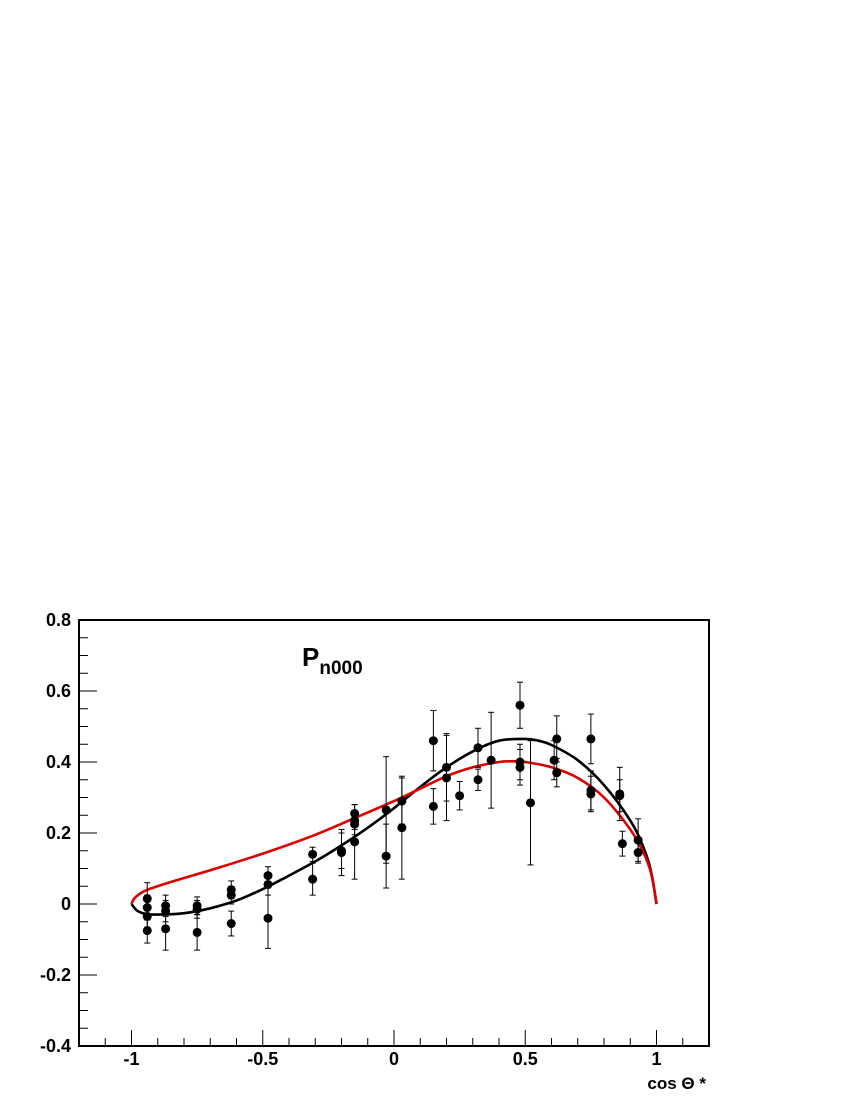 This screenshot has width=850, height=1100. What do you see at coordinates (262, 1059) in the screenshot?
I see `x-tick-label: -0.5` at bounding box center [262, 1059].